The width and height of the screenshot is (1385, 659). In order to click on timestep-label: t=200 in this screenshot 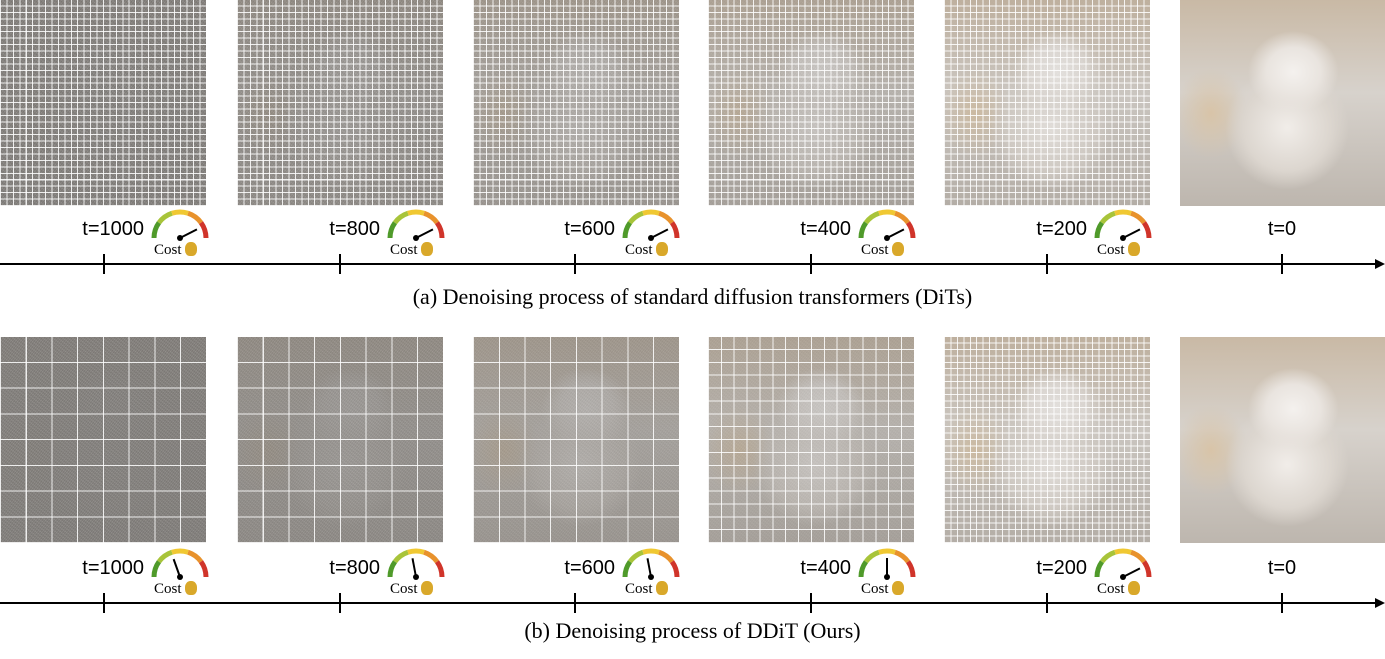, I will do `click(1061, 229)`.